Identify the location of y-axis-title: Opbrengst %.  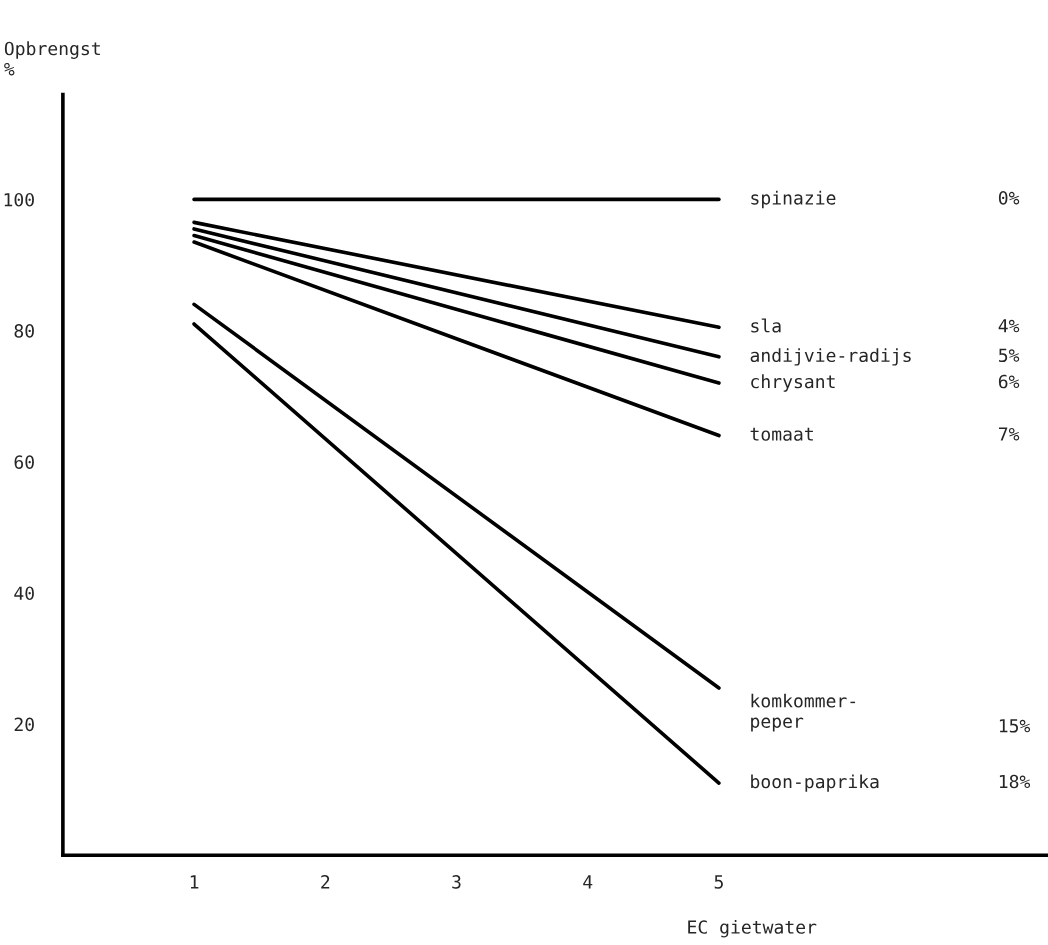
(52, 58).